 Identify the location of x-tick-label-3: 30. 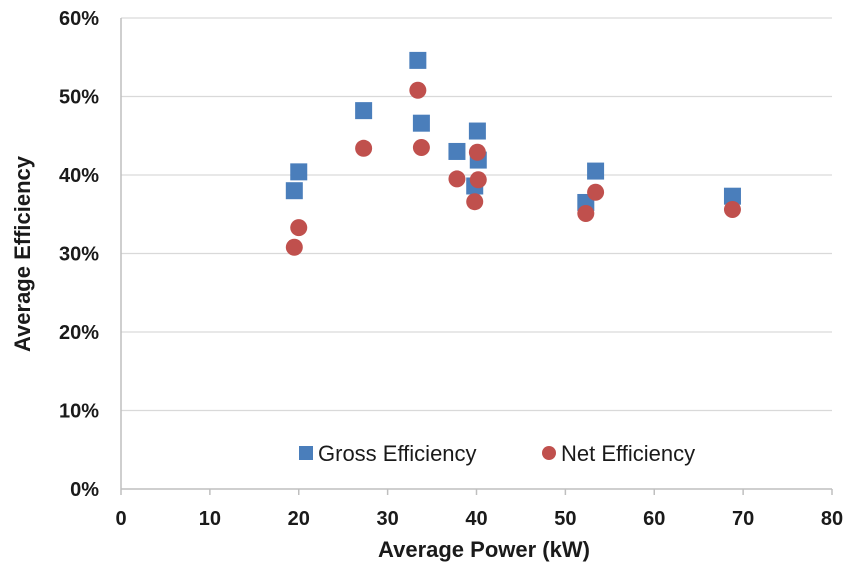
(388, 519).